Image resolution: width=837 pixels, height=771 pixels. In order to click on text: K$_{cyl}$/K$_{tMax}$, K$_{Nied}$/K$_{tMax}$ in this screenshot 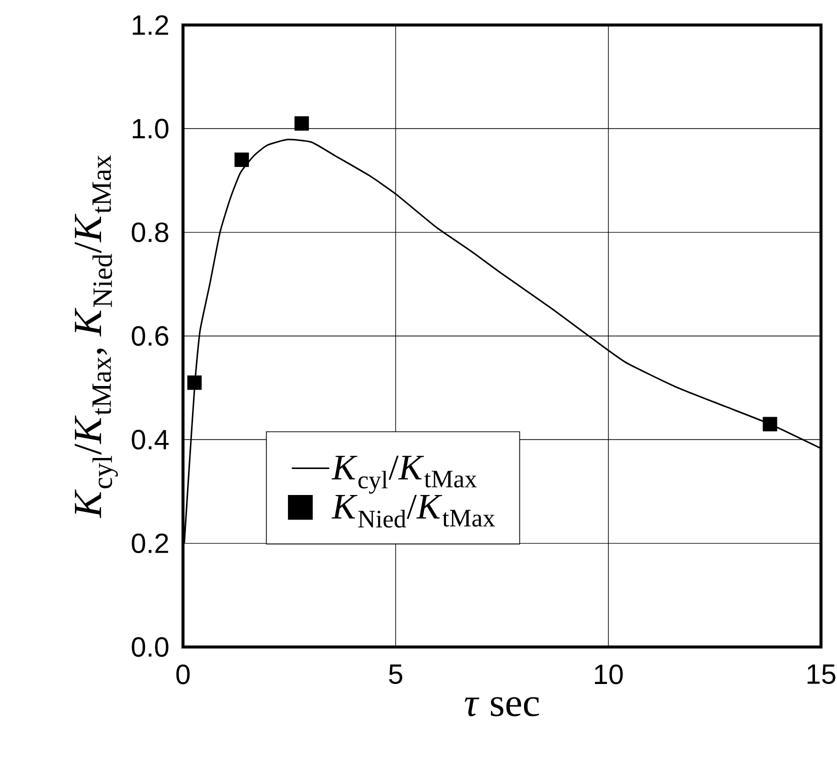, I will do `click(96, 336)`.